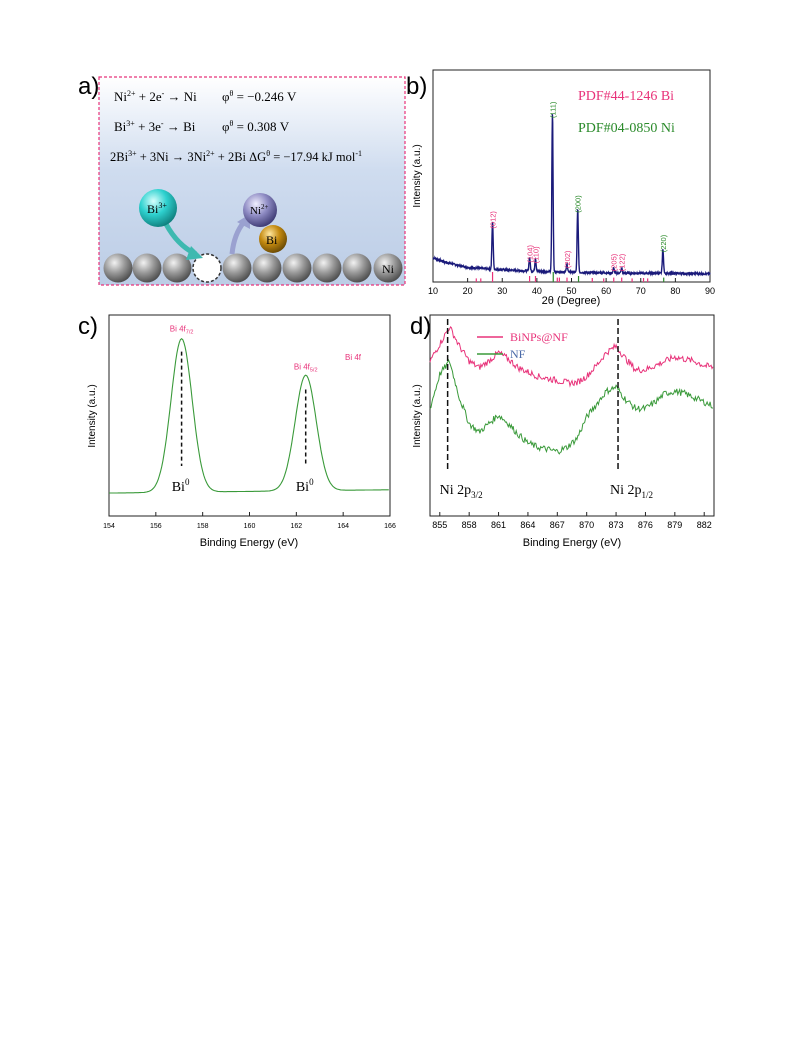 This screenshot has height=1057, width=793. Describe the element at coordinates (535, 254) in the screenshot. I see `panel-b-peak-label: (110)` at that location.